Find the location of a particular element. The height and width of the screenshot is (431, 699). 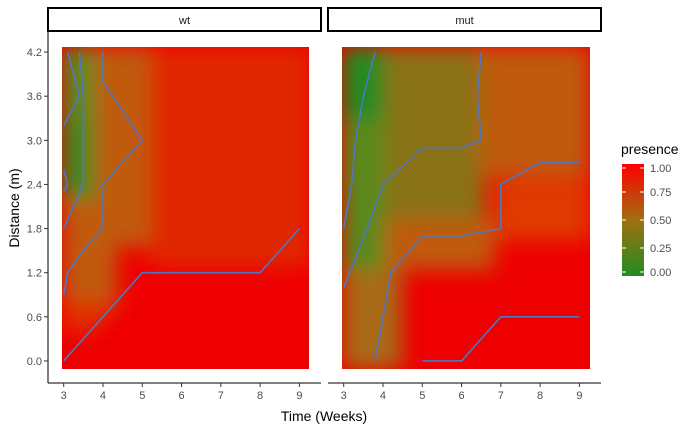

x-axis-wt: 3 4 5 6 7 8 9 is located at coordinates (184, 392).